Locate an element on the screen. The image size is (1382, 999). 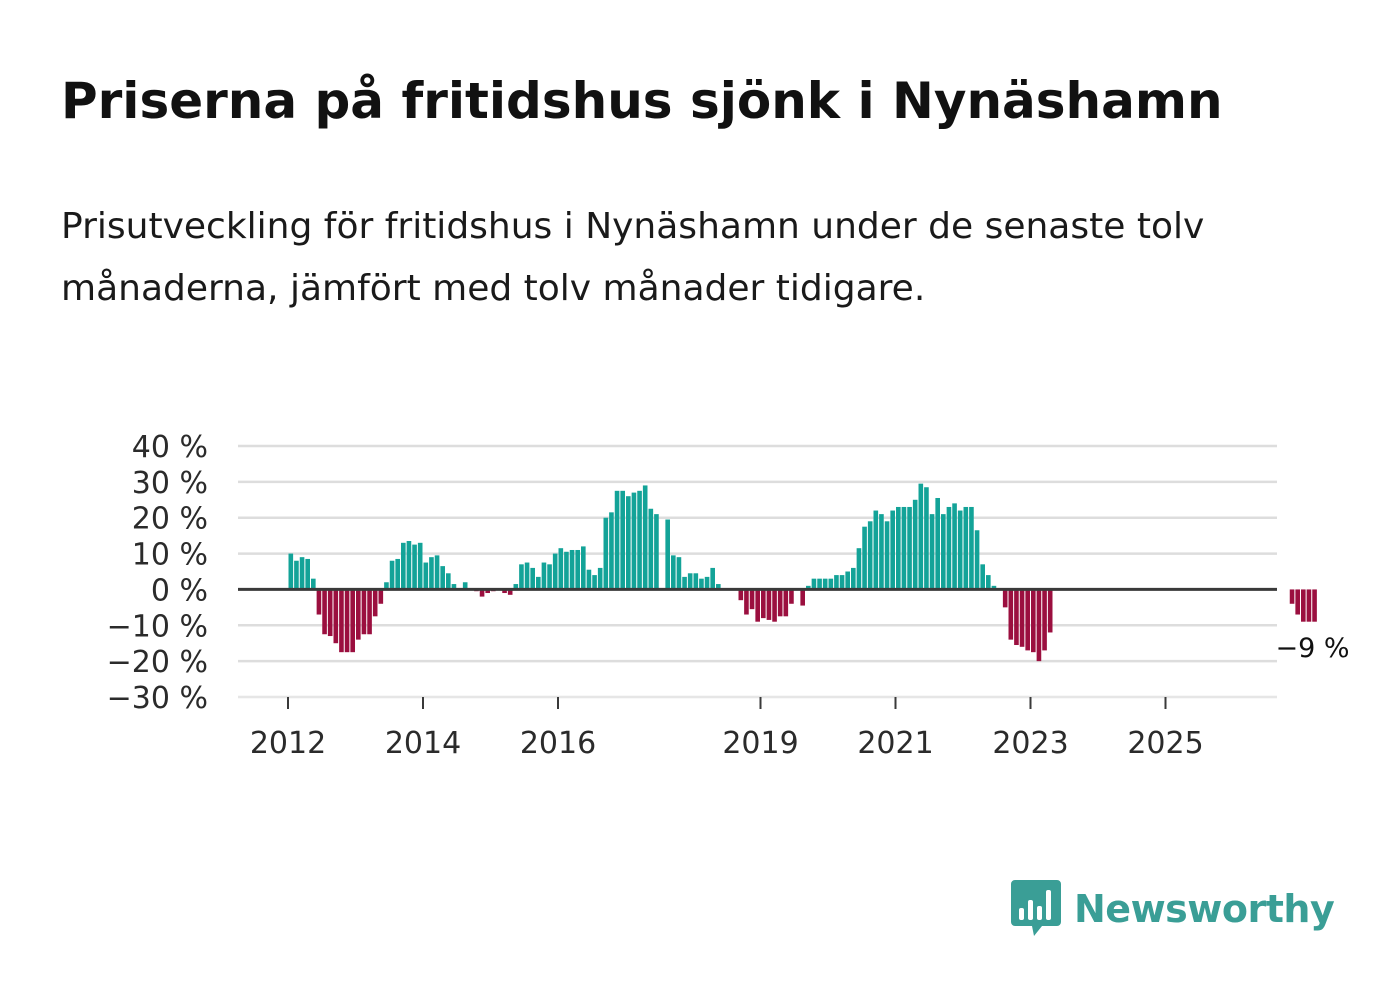
x-tick-label: 2016 is located at coordinates (558, 743).